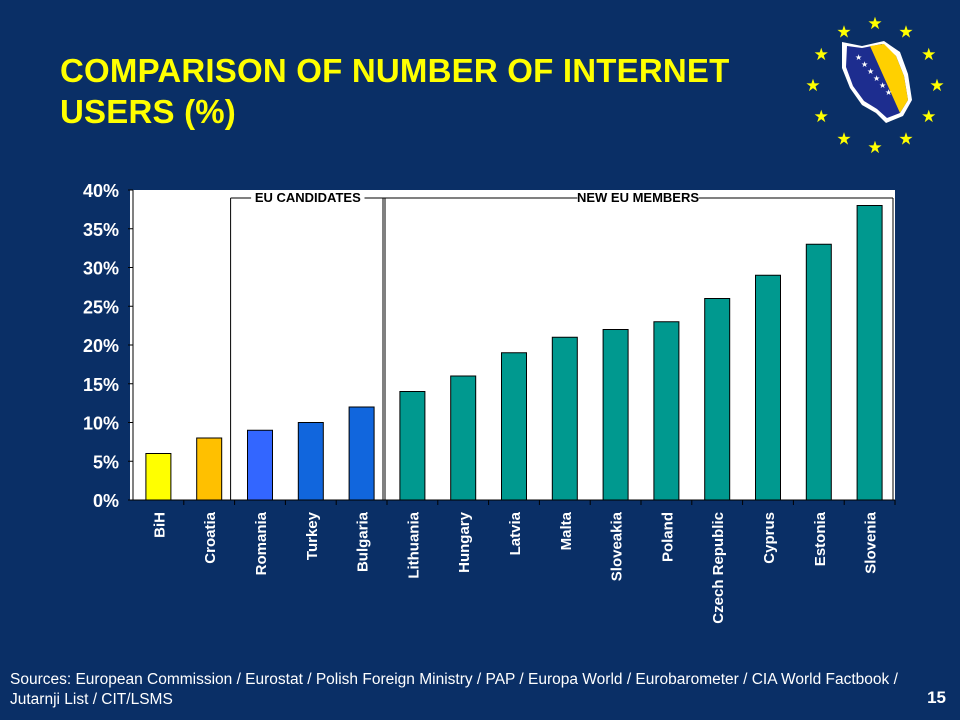 The height and width of the screenshot is (720, 960). What do you see at coordinates (101, 191) in the screenshot?
I see `y-tick-label: 40%` at bounding box center [101, 191].